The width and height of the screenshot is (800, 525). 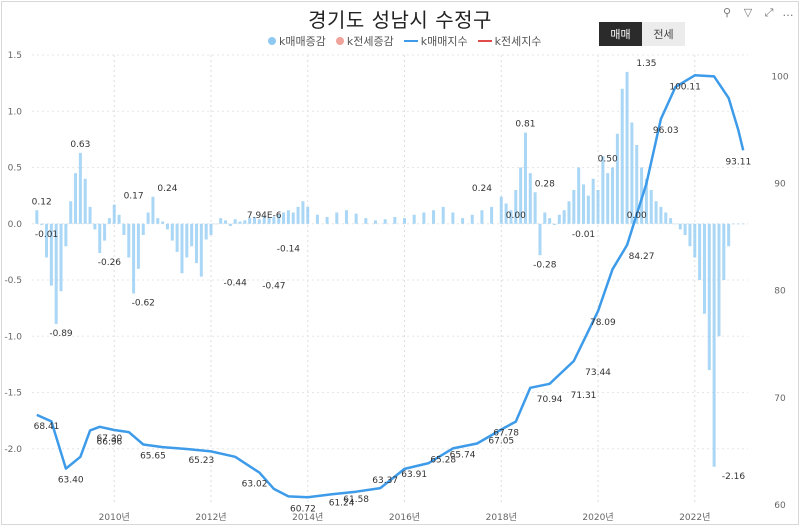 I want to click on data-label: 84.27, so click(x=642, y=257).